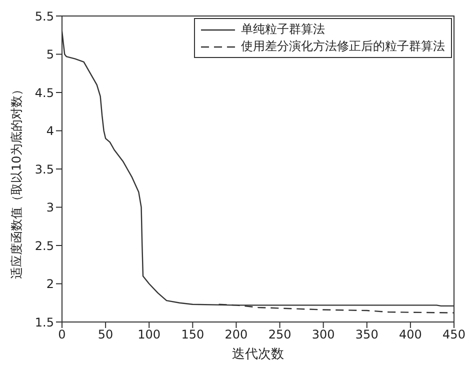  I want to click on x-axis-title: 迭代次数, so click(258, 354).